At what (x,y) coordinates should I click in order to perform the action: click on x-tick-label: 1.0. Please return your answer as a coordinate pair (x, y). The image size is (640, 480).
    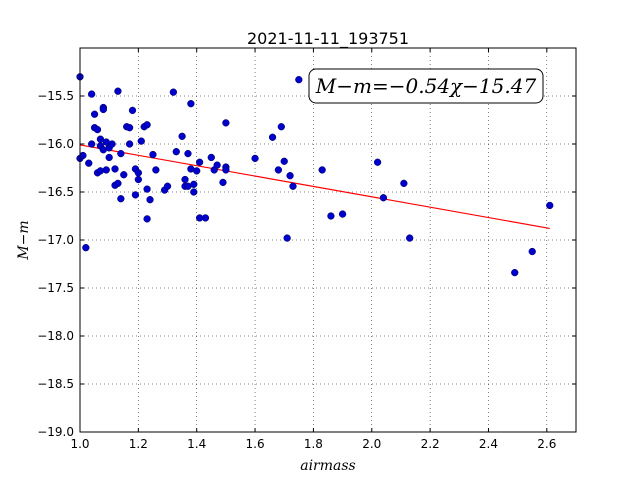
    Looking at the image, I should click on (79, 444).